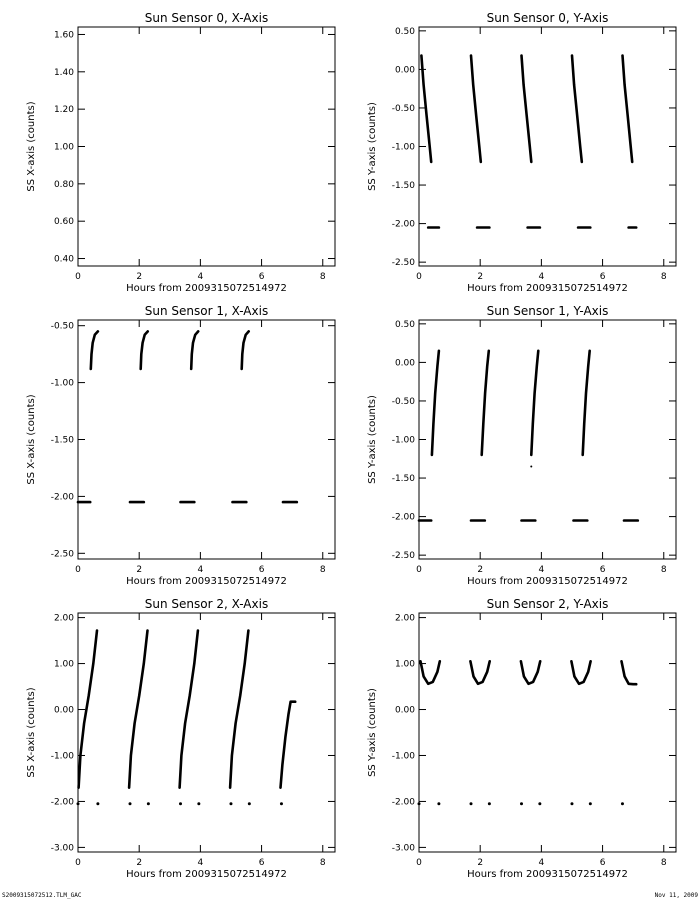 Image resolution: width=700 pixels, height=900 pixels. What do you see at coordinates (206, 18) in the screenshot?
I see `chart-title: Sun Sensor 0, X-Axis` at bounding box center [206, 18].